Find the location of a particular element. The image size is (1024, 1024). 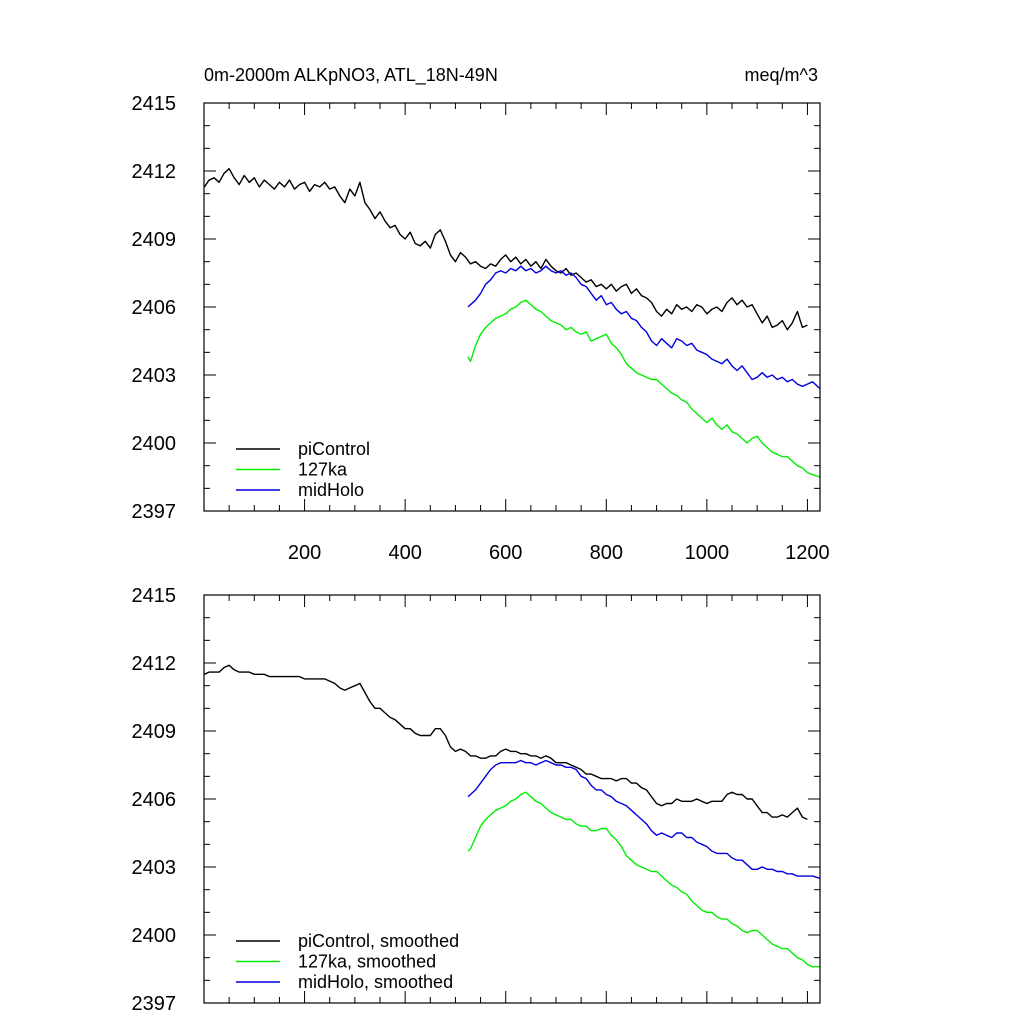

legend-label: 127ka, smoothed is located at coordinates (367, 962).